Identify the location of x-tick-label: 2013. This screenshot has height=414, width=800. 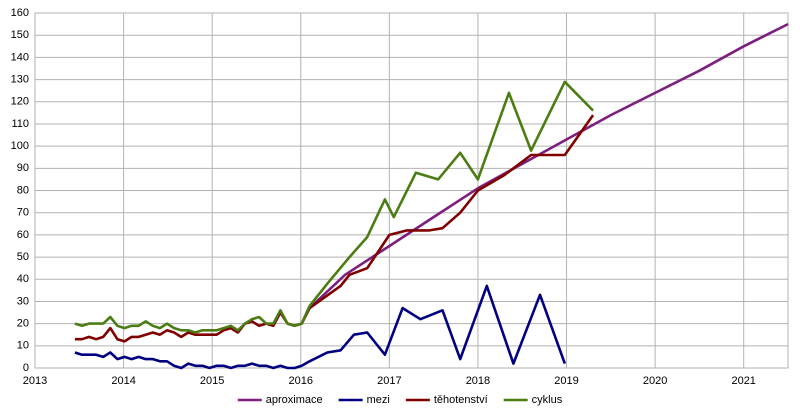
(35, 381).